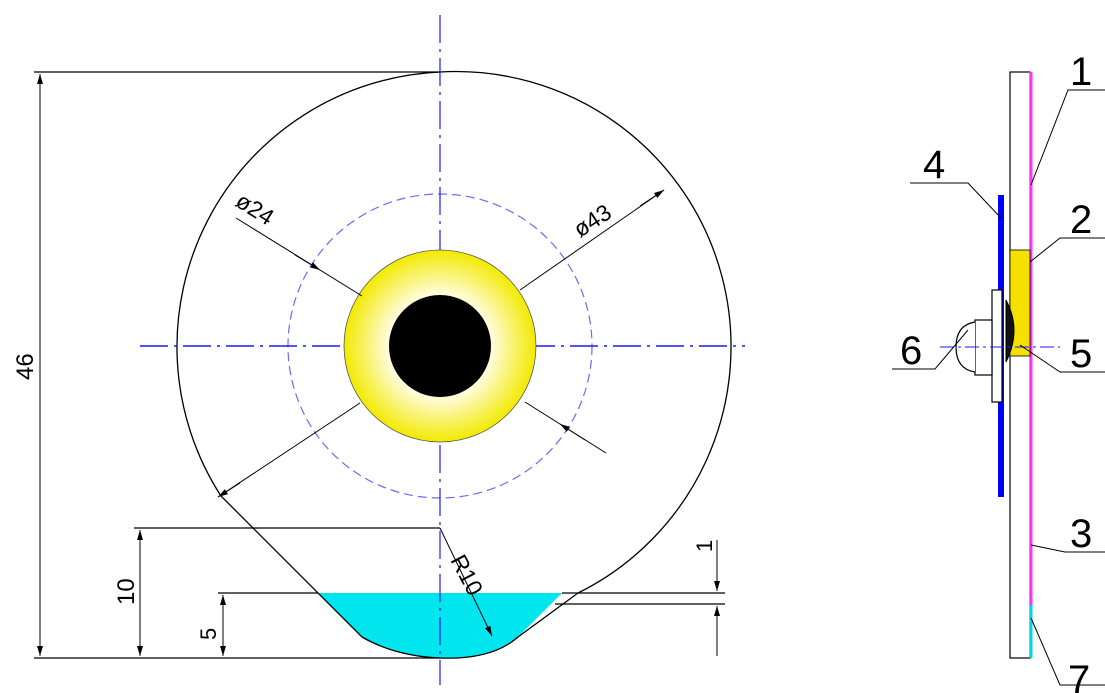 The width and height of the screenshot is (1105, 693). Describe the element at coordinates (930, 349) in the screenshot. I see `callout-6-leader` at that location.